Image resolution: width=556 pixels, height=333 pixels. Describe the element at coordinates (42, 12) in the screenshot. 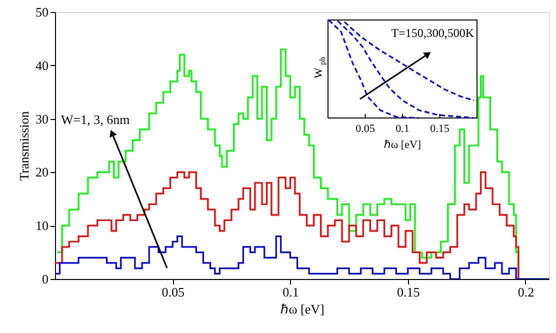

I see `y-tick-label: 50` at that location.